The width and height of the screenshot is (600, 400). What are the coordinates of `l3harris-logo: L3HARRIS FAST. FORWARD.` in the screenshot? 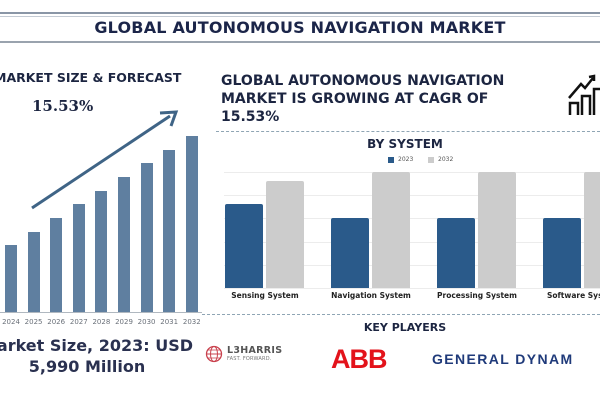 It's located at (243, 354).